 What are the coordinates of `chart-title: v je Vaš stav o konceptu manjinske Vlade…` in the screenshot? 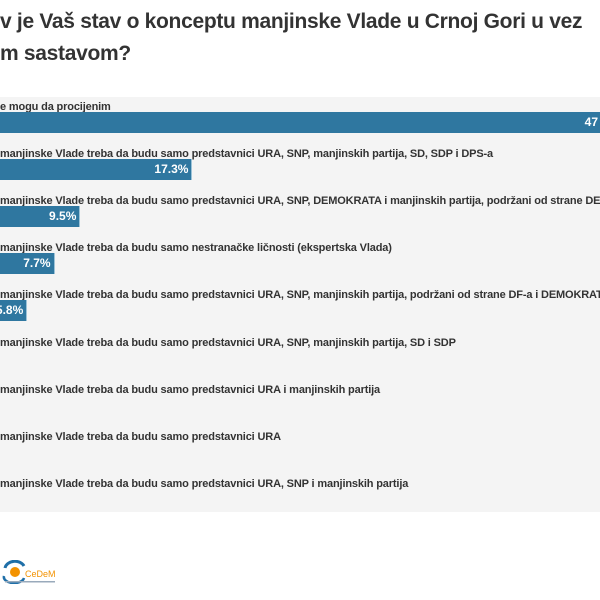 It's located at (300, 38).